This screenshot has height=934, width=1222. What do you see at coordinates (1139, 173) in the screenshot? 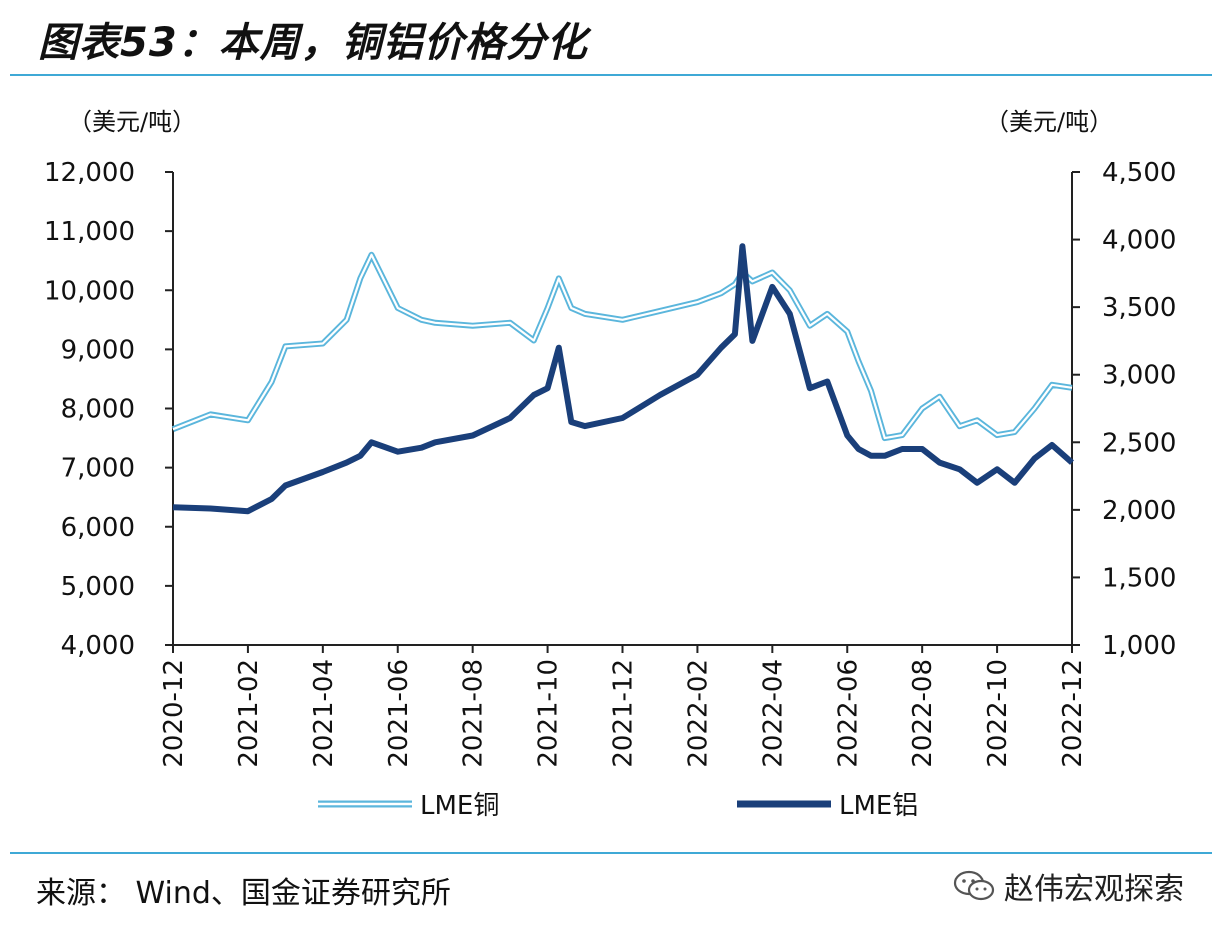
I see `right-tick-label: 4,500` at bounding box center [1139, 173].